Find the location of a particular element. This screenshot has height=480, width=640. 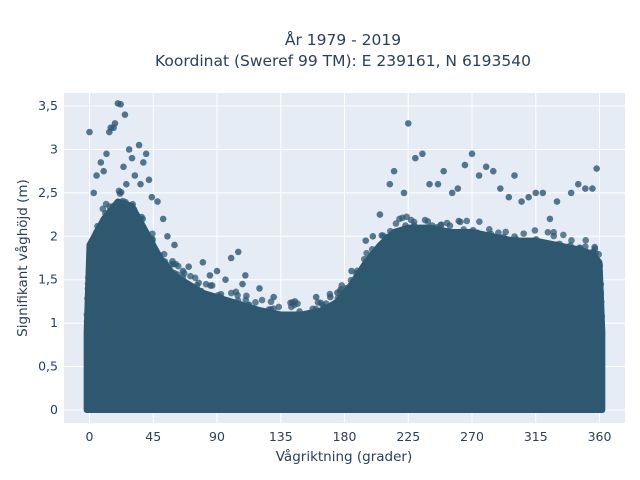

y-tick-label: 0,5 is located at coordinates (48, 366).